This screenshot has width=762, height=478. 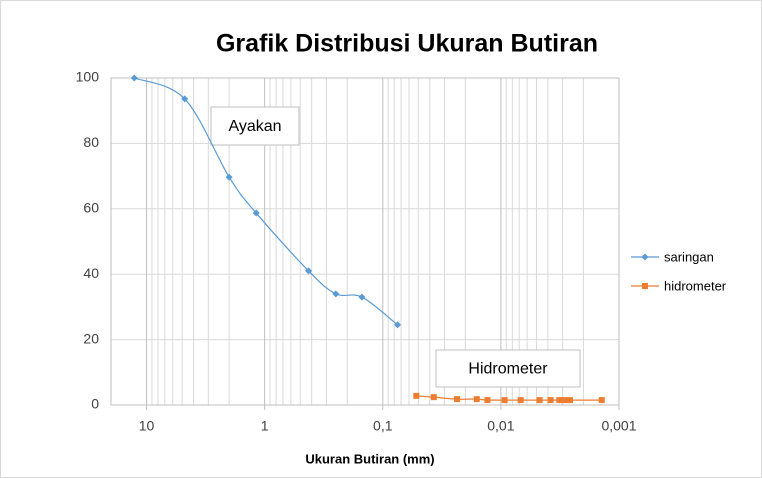 What do you see at coordinates (91, 208) in the screenshot?
I see `y-tick-label: 60` at bounding box center [91, 208].